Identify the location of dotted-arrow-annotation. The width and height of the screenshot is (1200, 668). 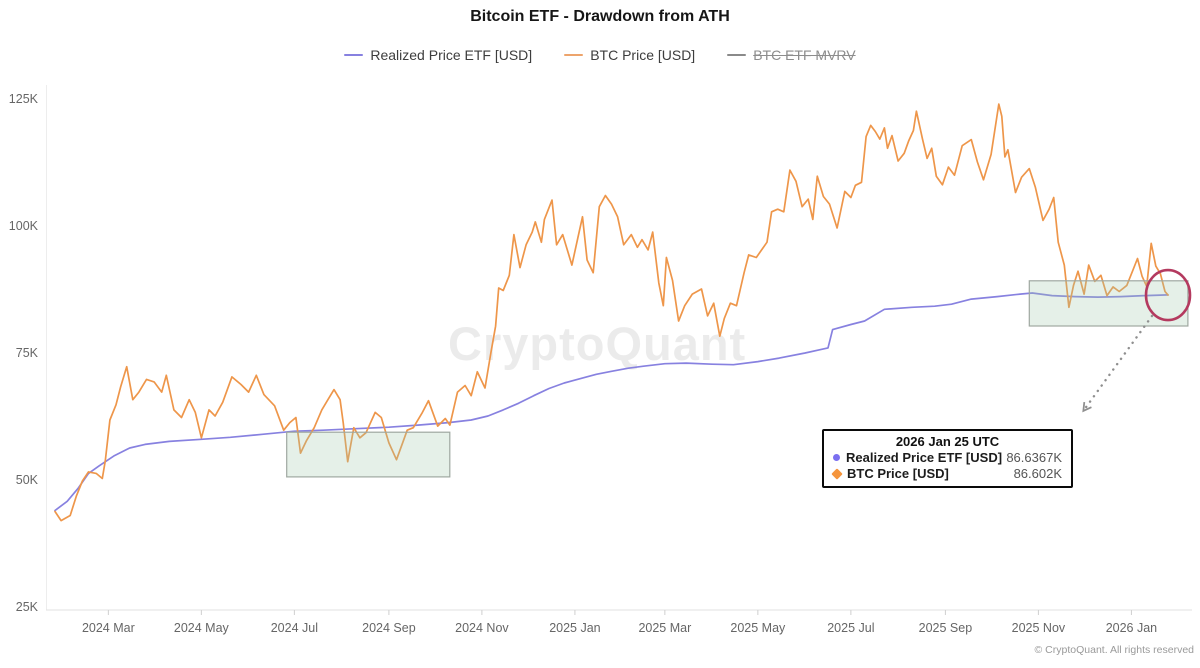
(1118, 363).